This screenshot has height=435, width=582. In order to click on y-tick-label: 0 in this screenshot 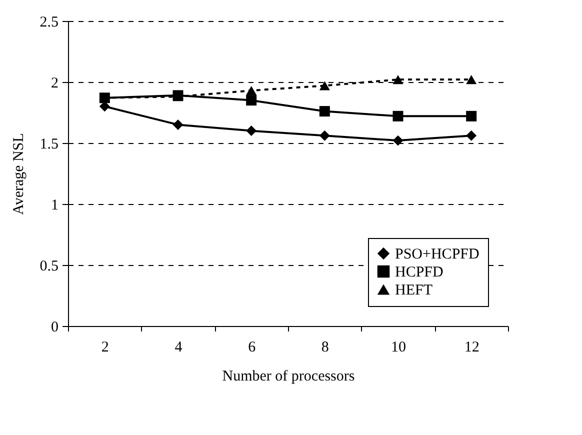, I will do `click(54, 328)`.